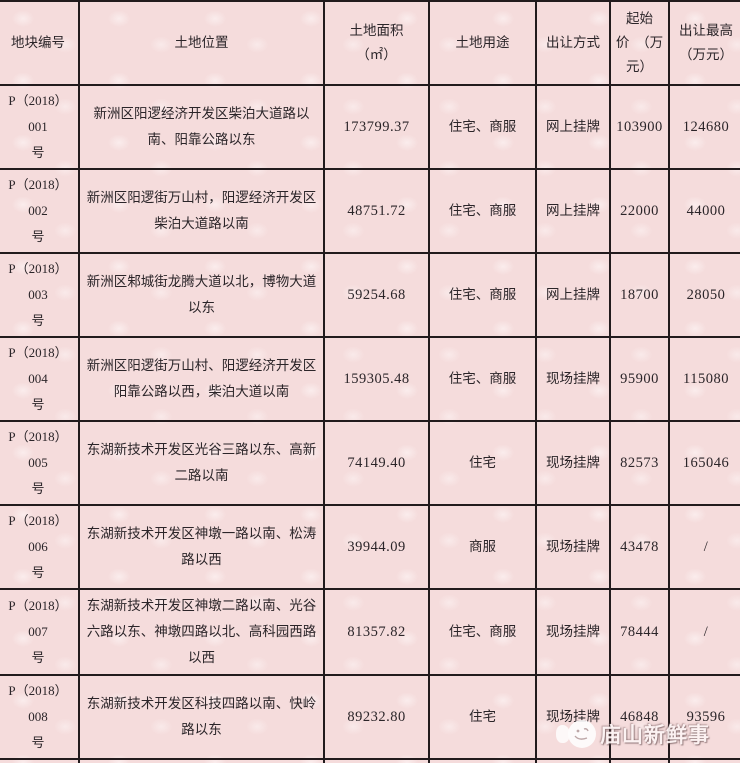 The width and height of the screenshot is (740, 763). I want to click on column-header-parcel-id: 地块编号, so click(40, 43).